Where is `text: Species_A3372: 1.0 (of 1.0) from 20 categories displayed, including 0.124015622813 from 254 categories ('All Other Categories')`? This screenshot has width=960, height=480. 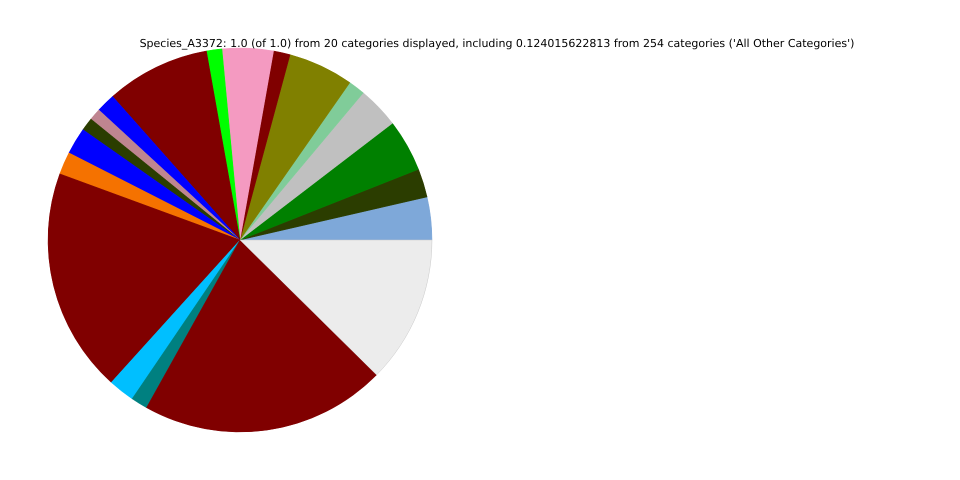 text: Species_A3372: 1.0 (of 1.0) from 20 categories displayed, including 0.124015622813 from 254 categories ('All Other Categories') is located at coordinates (497, 43).